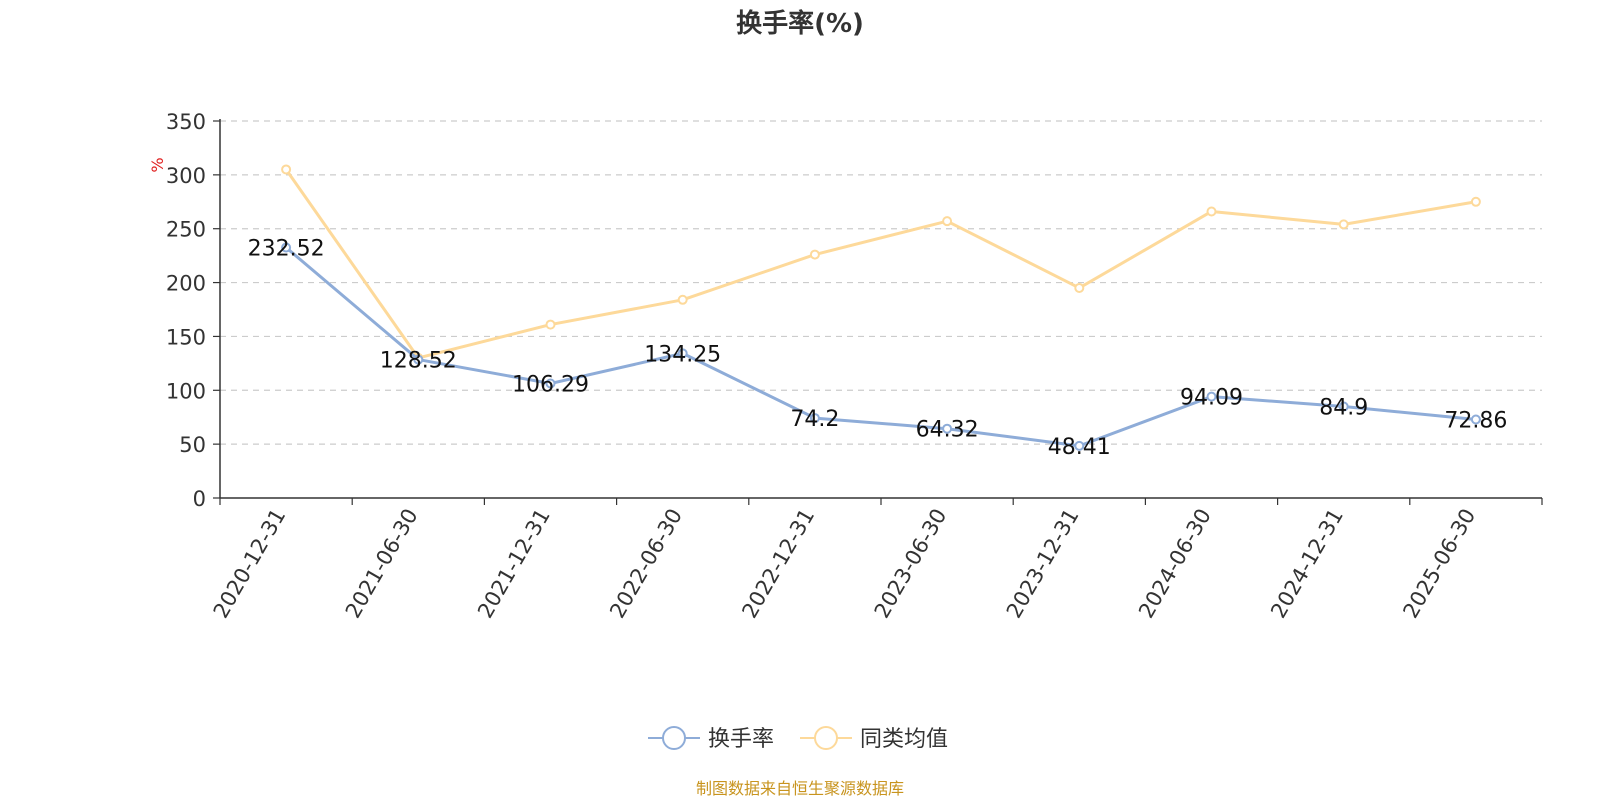 Image resolution: width=1600 pixels, height=800 pixels. What do you see at coordinates (186, 391) in the screenshot?
I see `y-tick-label: 100` at bounding box center [186, 391].